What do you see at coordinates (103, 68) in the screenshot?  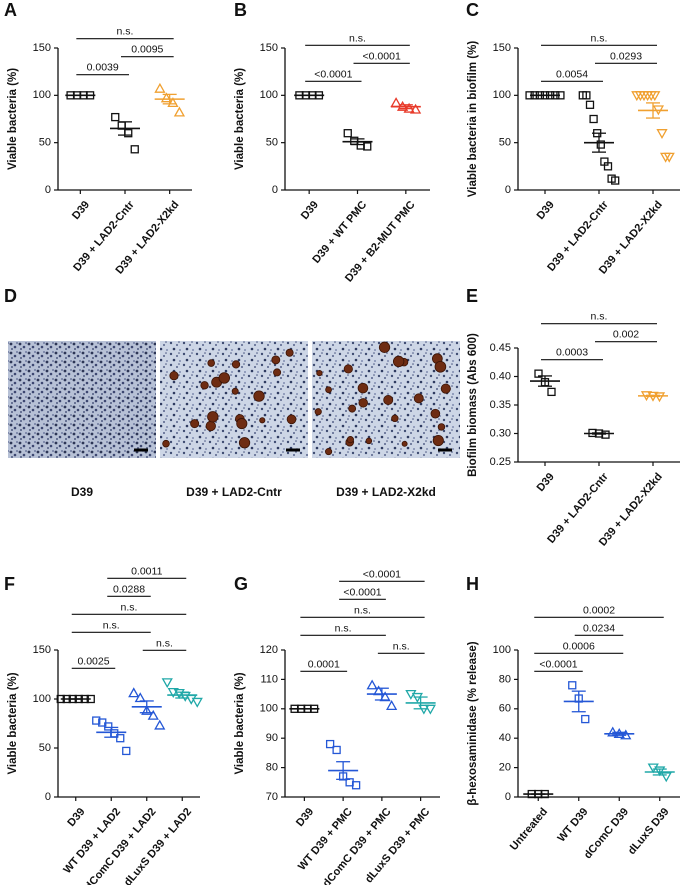 I see `significance-label: 0.0039` at bounding box center [103, 68].